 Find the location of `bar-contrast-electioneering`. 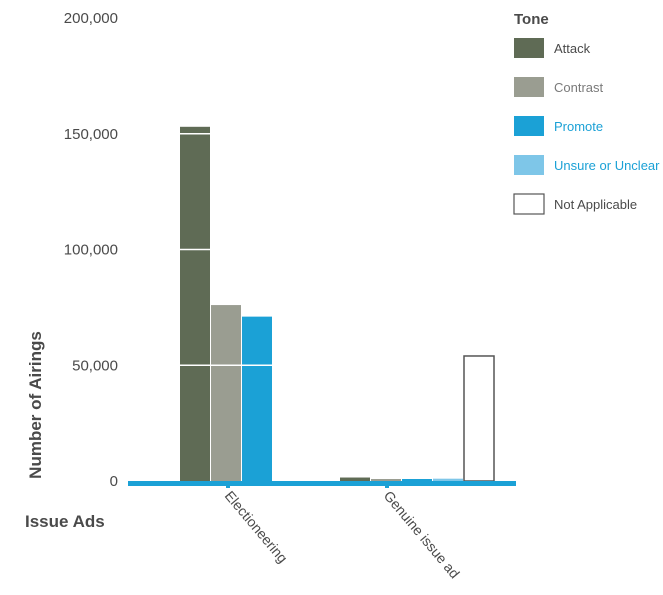

bar-contrast-electioneering is located at coordinates (226, 393).